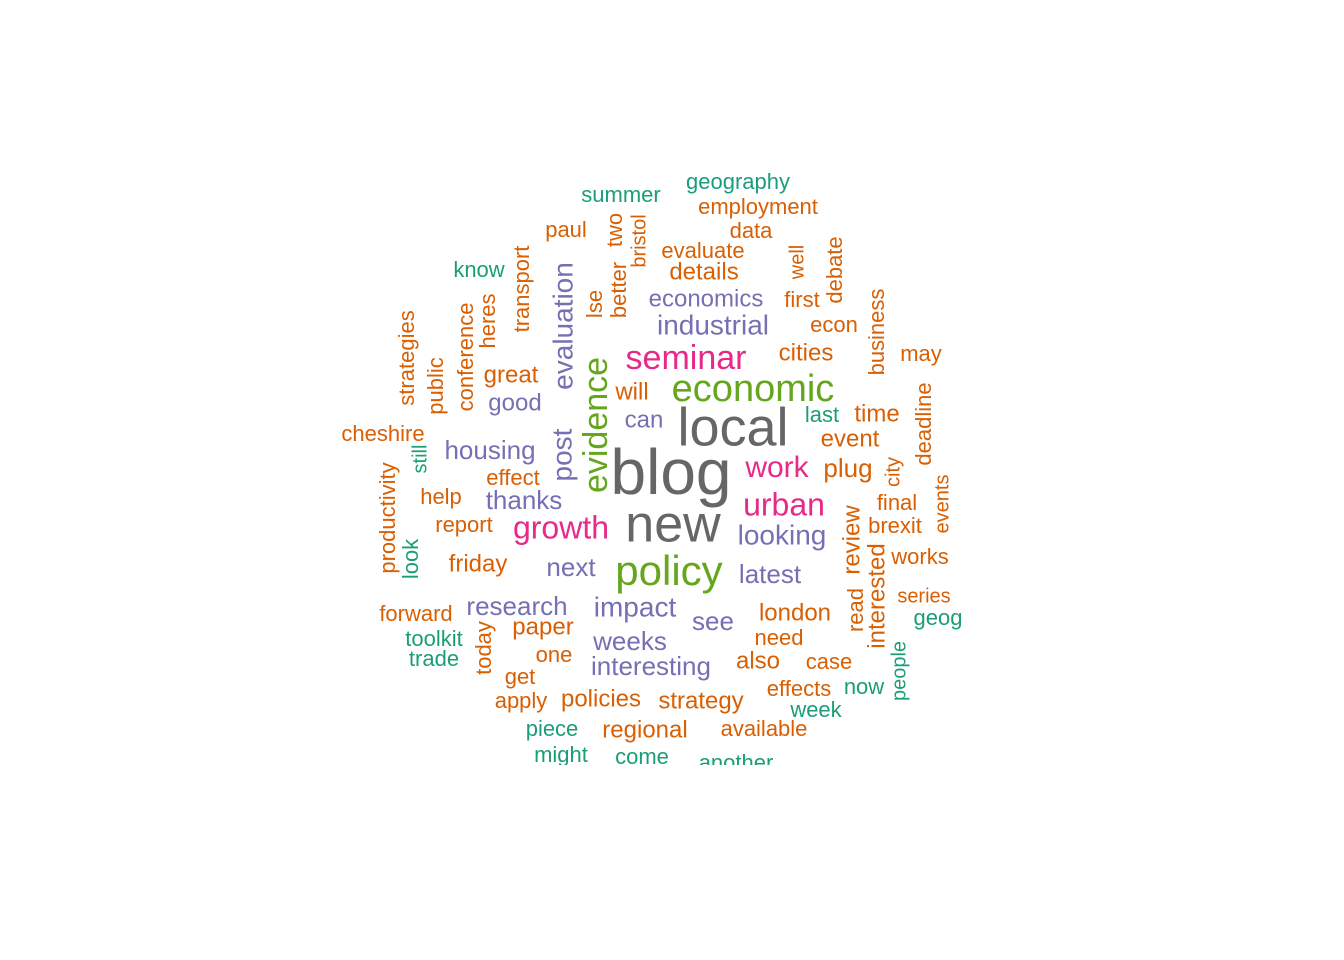 This screenshot has height=960, width=1344. What do you see at coordinates (834, 269) in the screenshot?
I see `word-debate: debate` at bounding box center [834, 269].